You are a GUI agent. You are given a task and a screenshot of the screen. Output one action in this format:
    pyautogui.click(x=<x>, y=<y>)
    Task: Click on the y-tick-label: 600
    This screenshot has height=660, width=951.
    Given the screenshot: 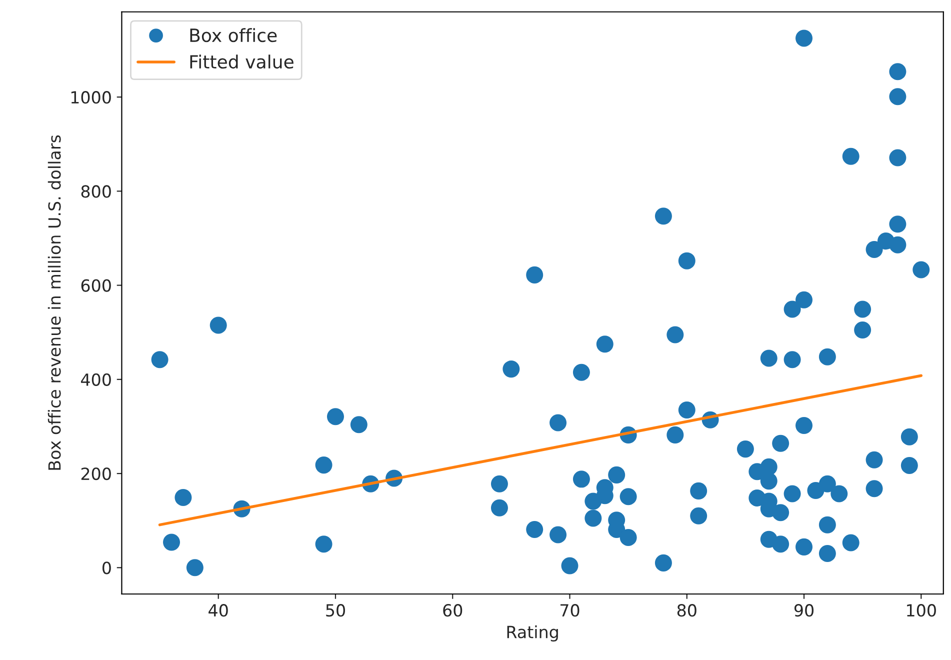 What is the action you would take?
    pyautogui.click(x=96, y=285)
    